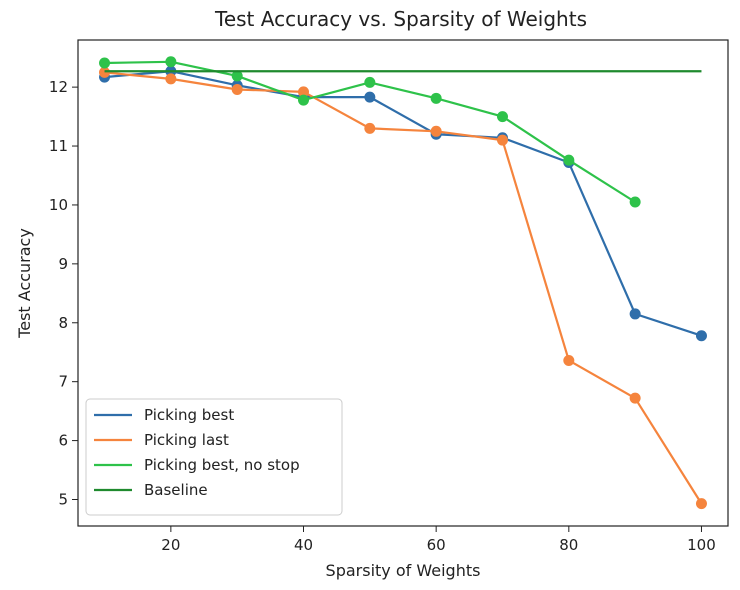  I want to click on x-axis-label: Sparsity of Weights, so click(403, 570).